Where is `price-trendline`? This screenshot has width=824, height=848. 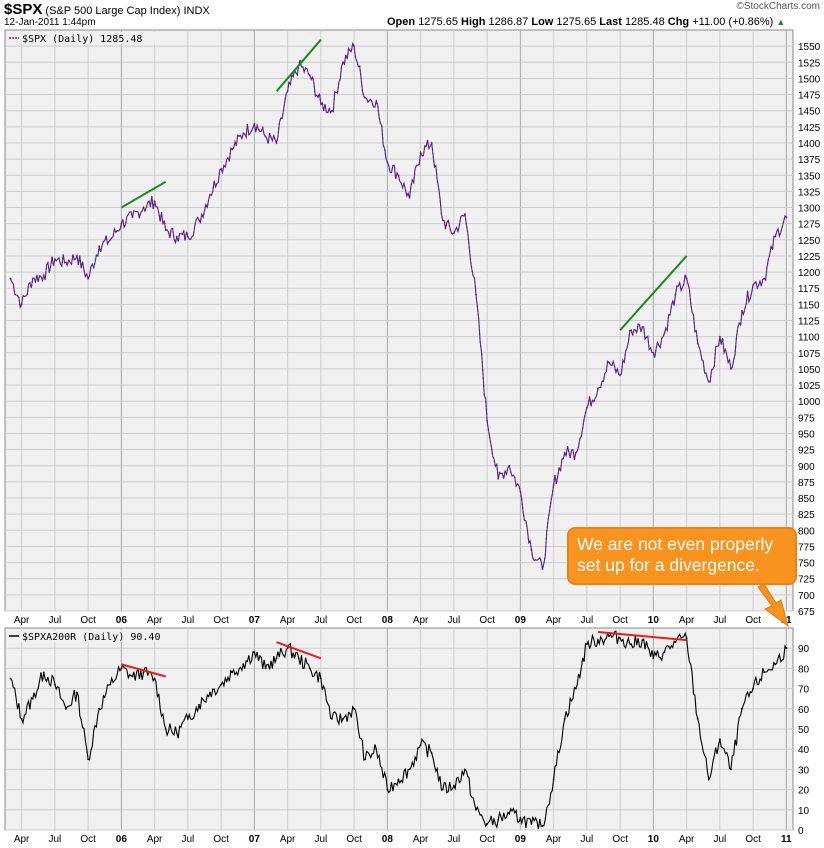 price-trendline is located at coordinates (298, 65).